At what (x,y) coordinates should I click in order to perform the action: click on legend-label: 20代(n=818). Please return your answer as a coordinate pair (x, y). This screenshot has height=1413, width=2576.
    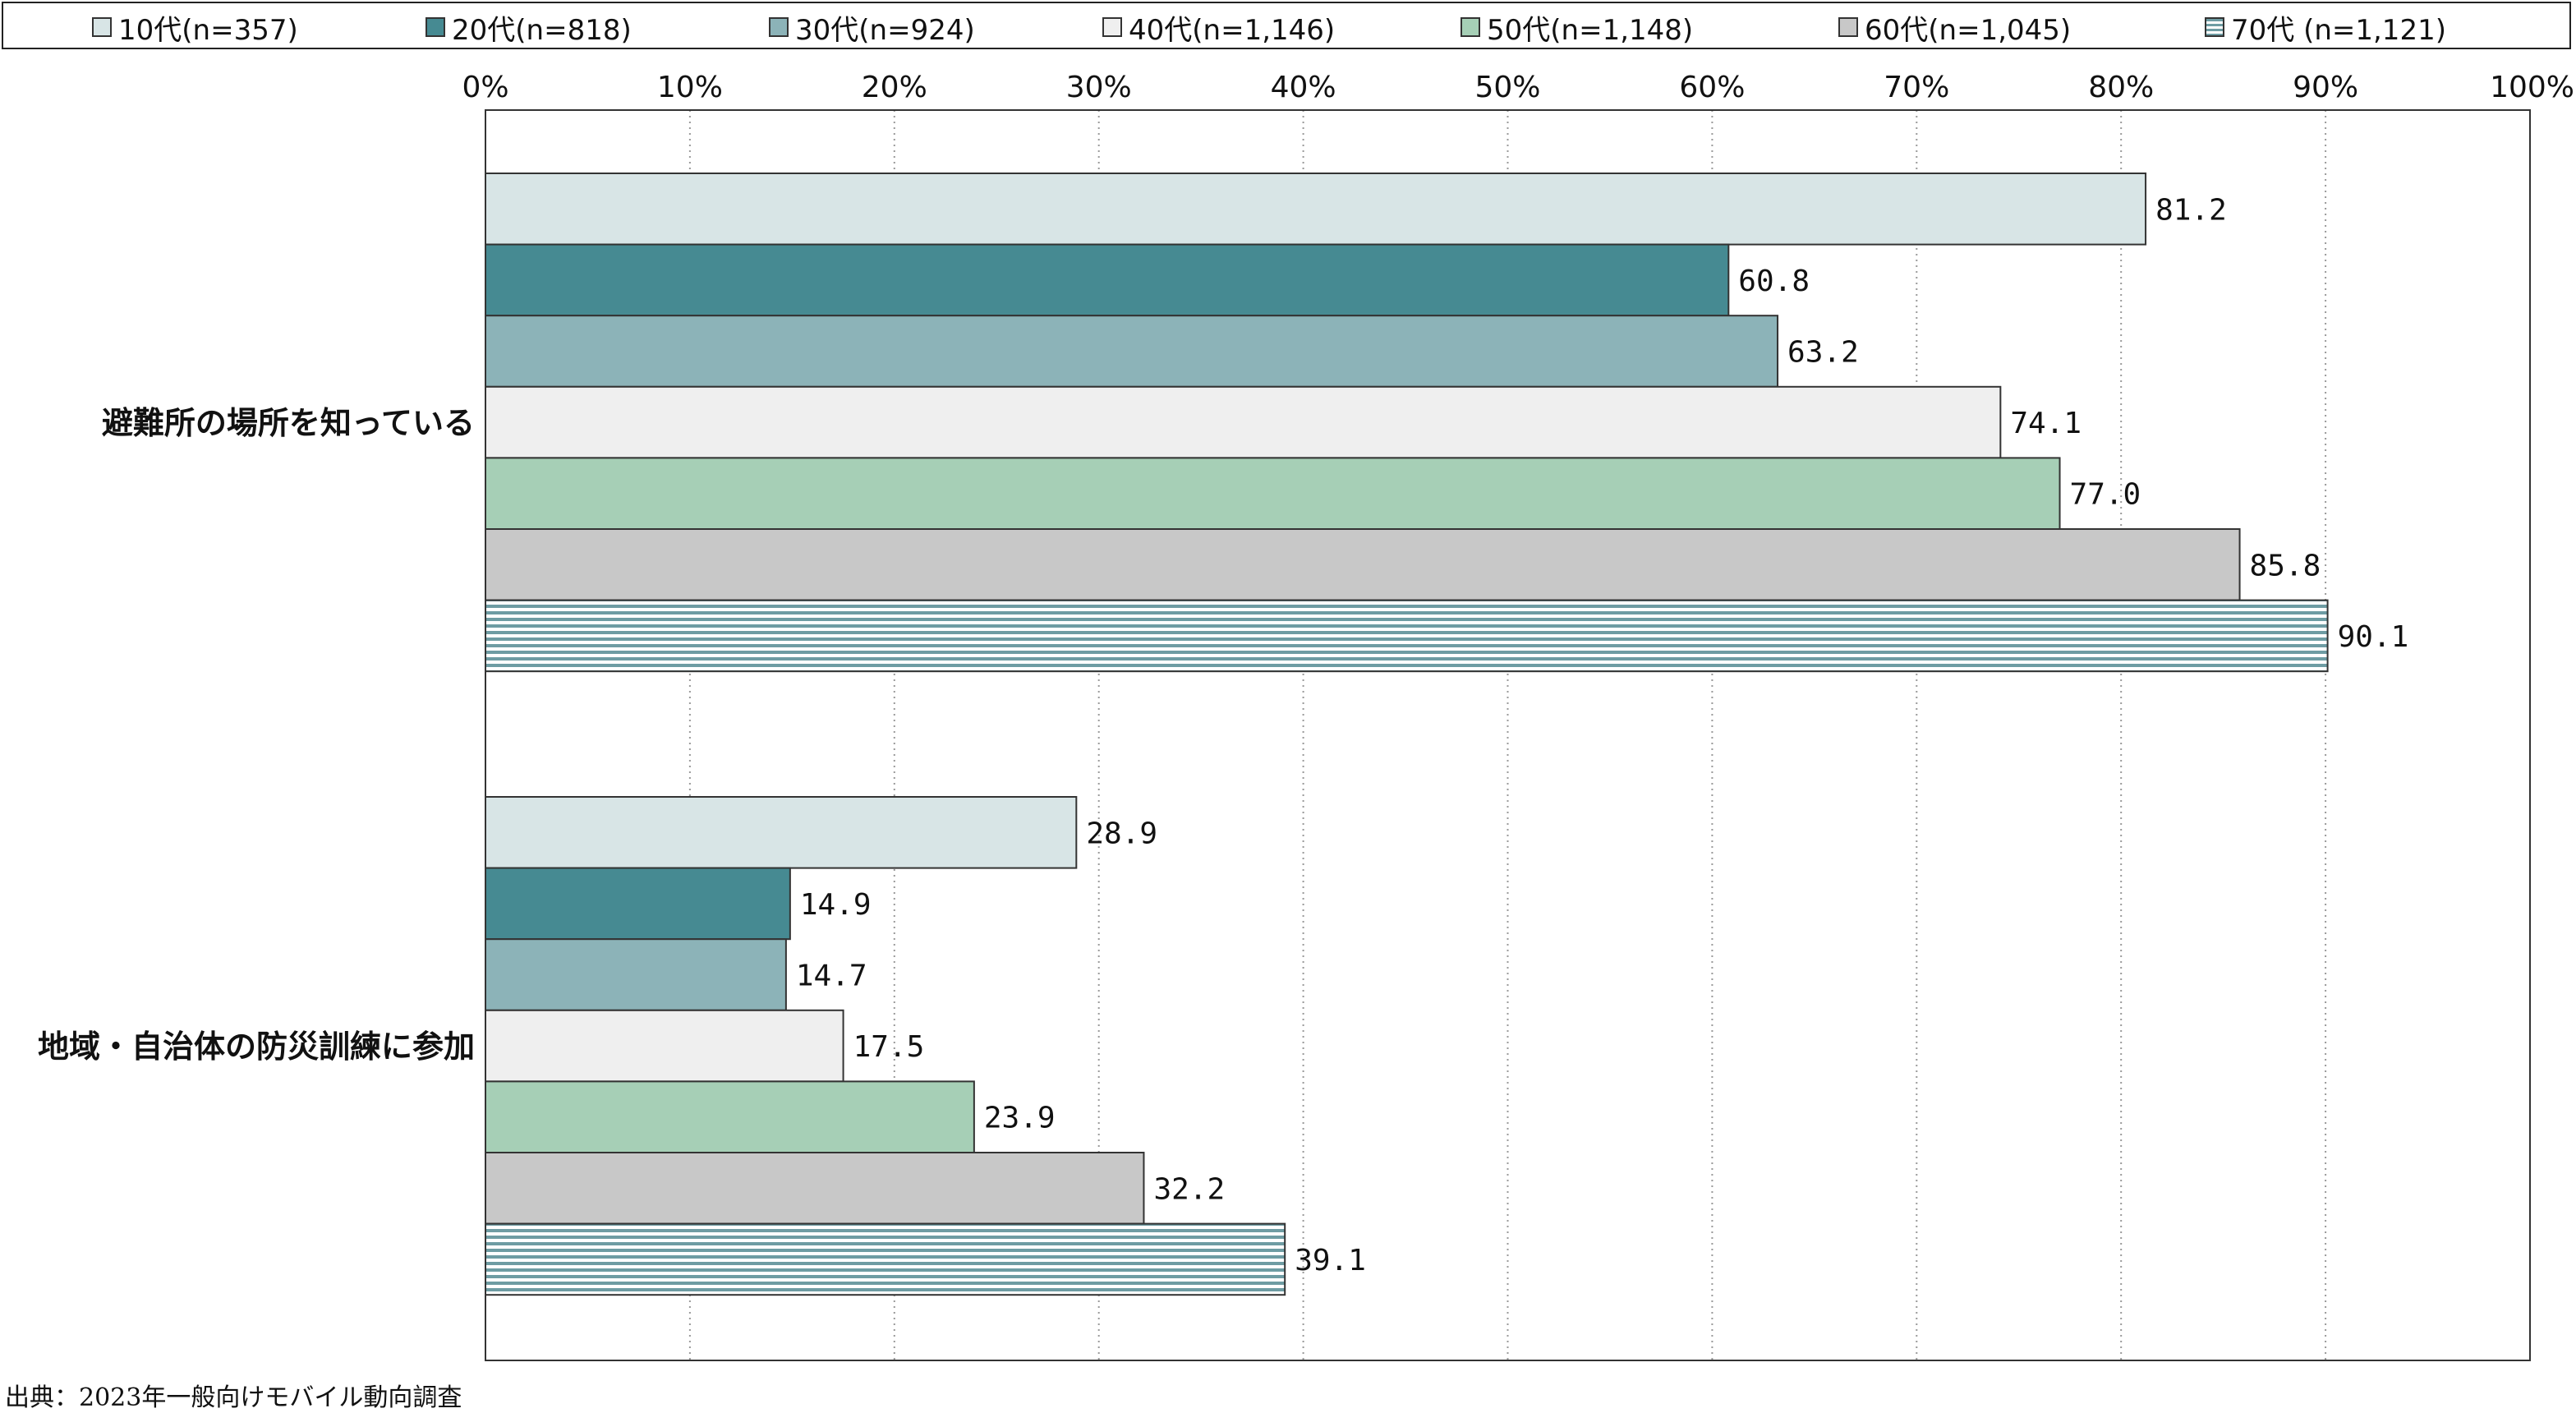
    Looking at the image, I should click on (542, 30).